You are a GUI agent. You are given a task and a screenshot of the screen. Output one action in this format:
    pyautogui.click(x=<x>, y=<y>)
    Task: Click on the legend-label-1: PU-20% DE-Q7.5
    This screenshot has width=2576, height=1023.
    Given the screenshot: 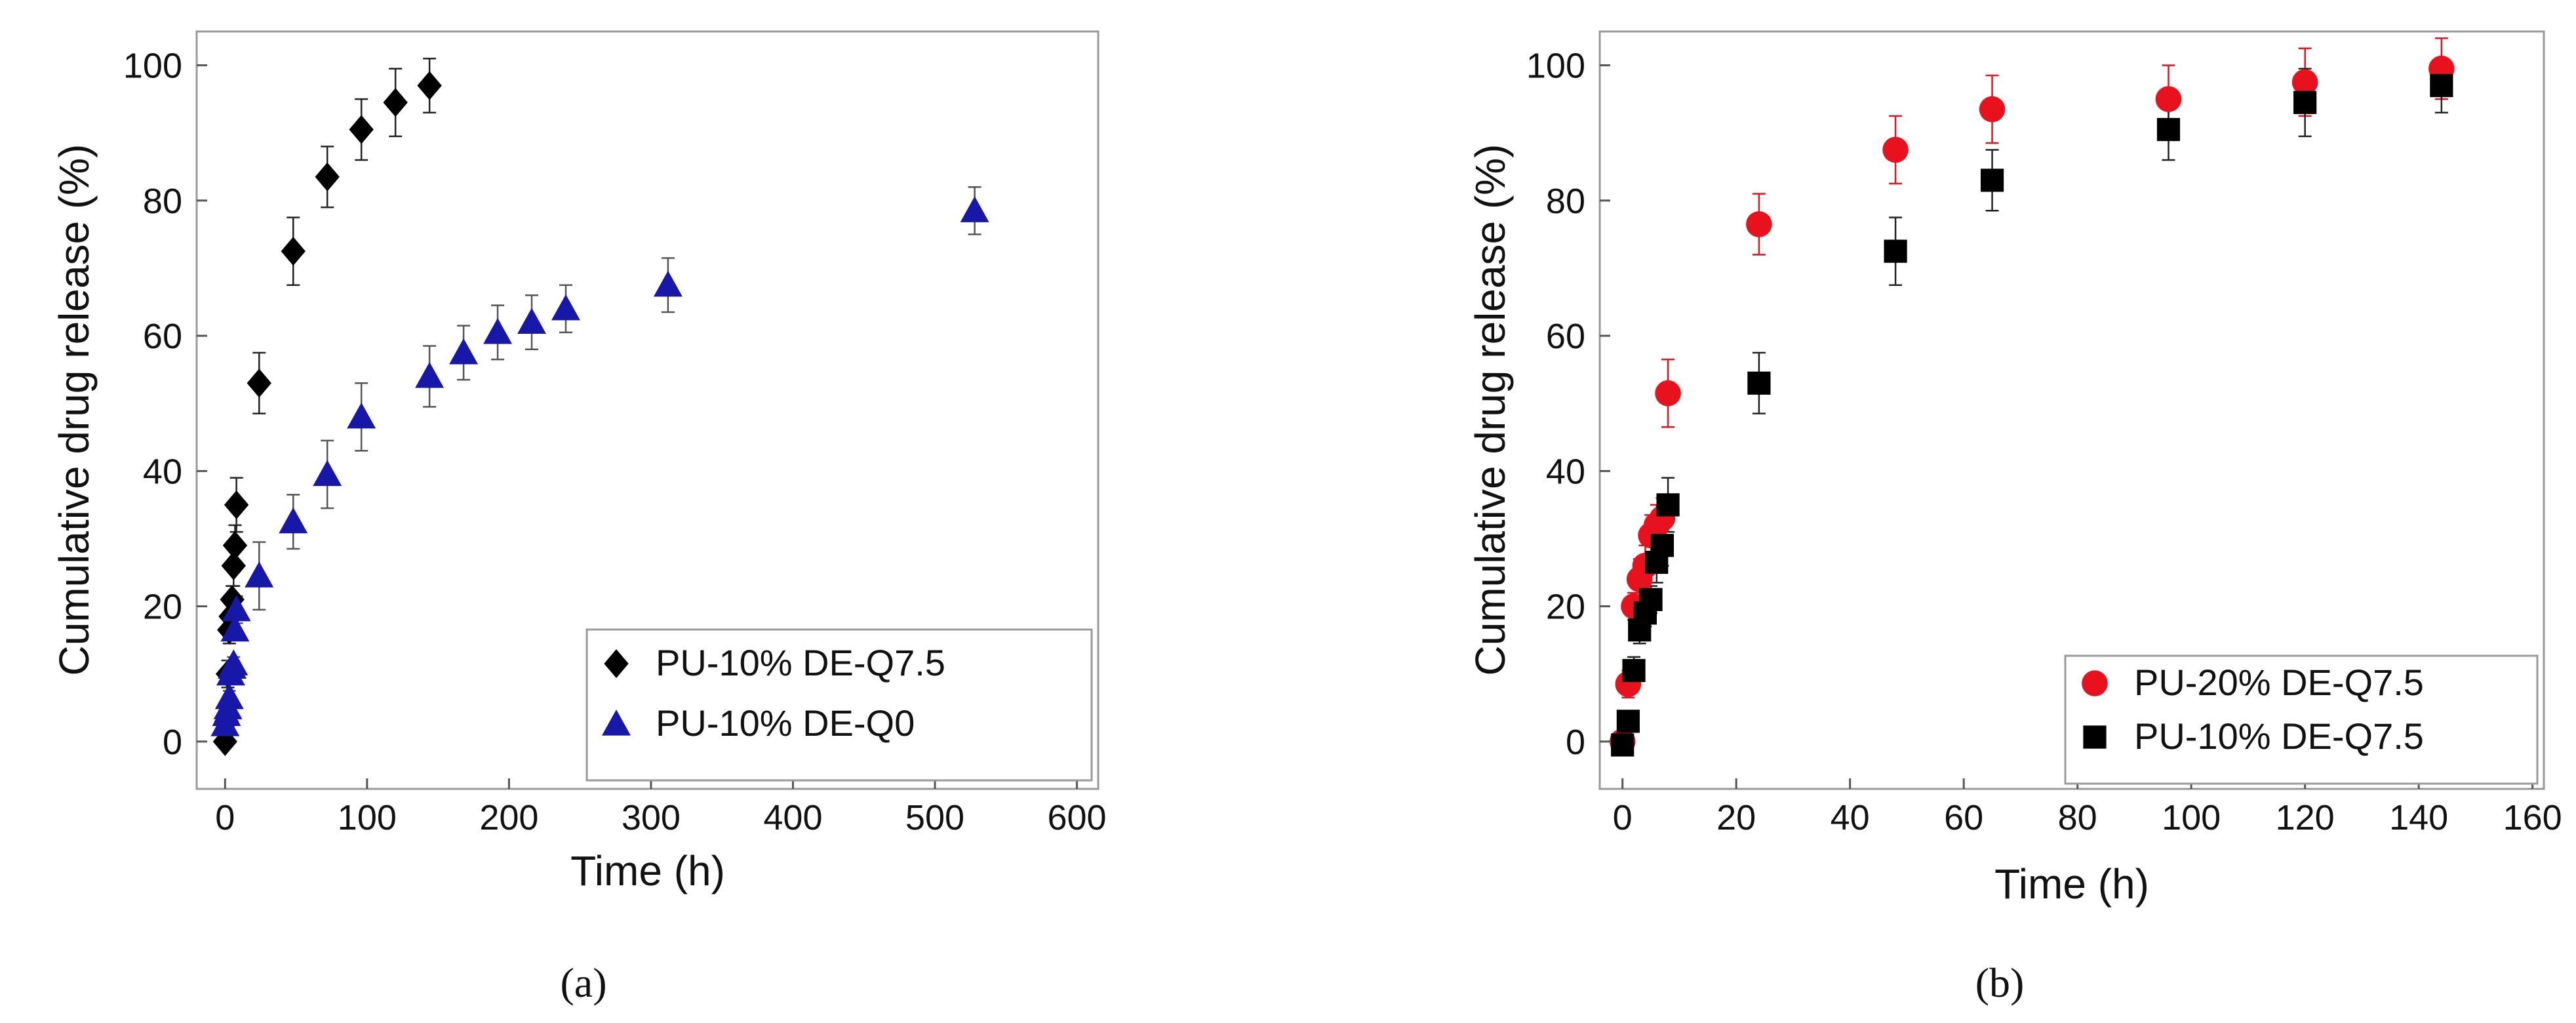 What is the action you would take?
    pyautogui.click(x=2279, y=682)
    